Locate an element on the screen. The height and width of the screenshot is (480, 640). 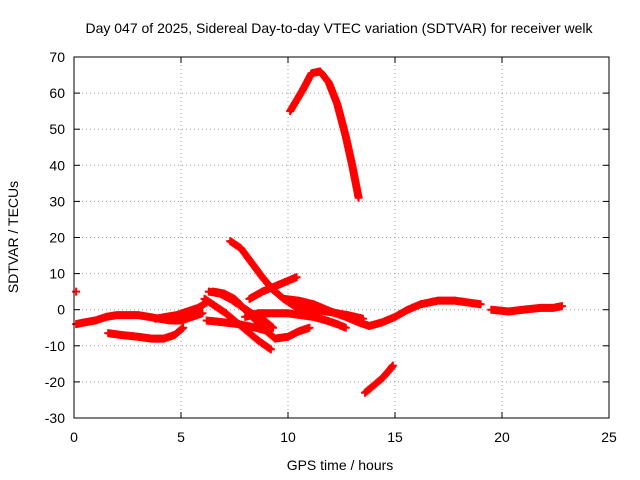
y-tick-label: 20 is located at coordinates (57, 238).